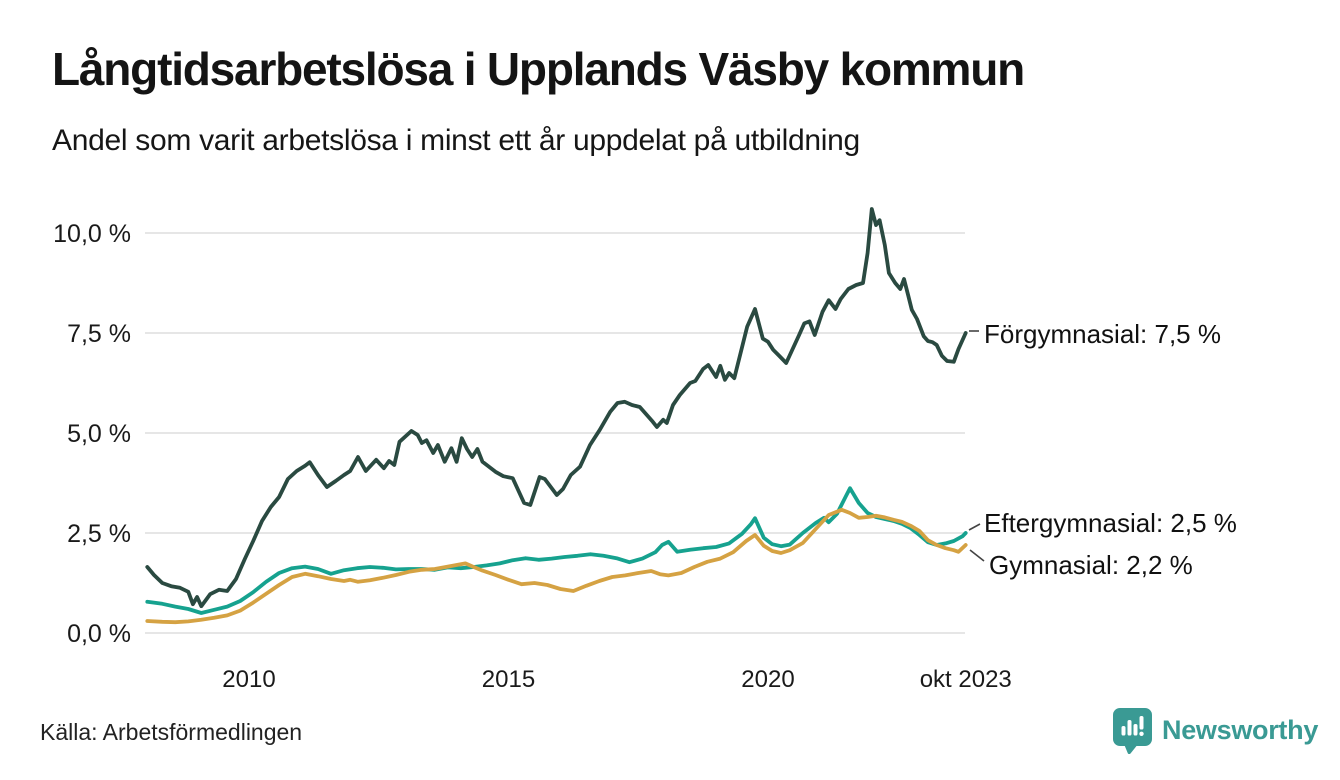  I want to click on newsworthy-wordmark: Newsworthy, so click(1240, 730).